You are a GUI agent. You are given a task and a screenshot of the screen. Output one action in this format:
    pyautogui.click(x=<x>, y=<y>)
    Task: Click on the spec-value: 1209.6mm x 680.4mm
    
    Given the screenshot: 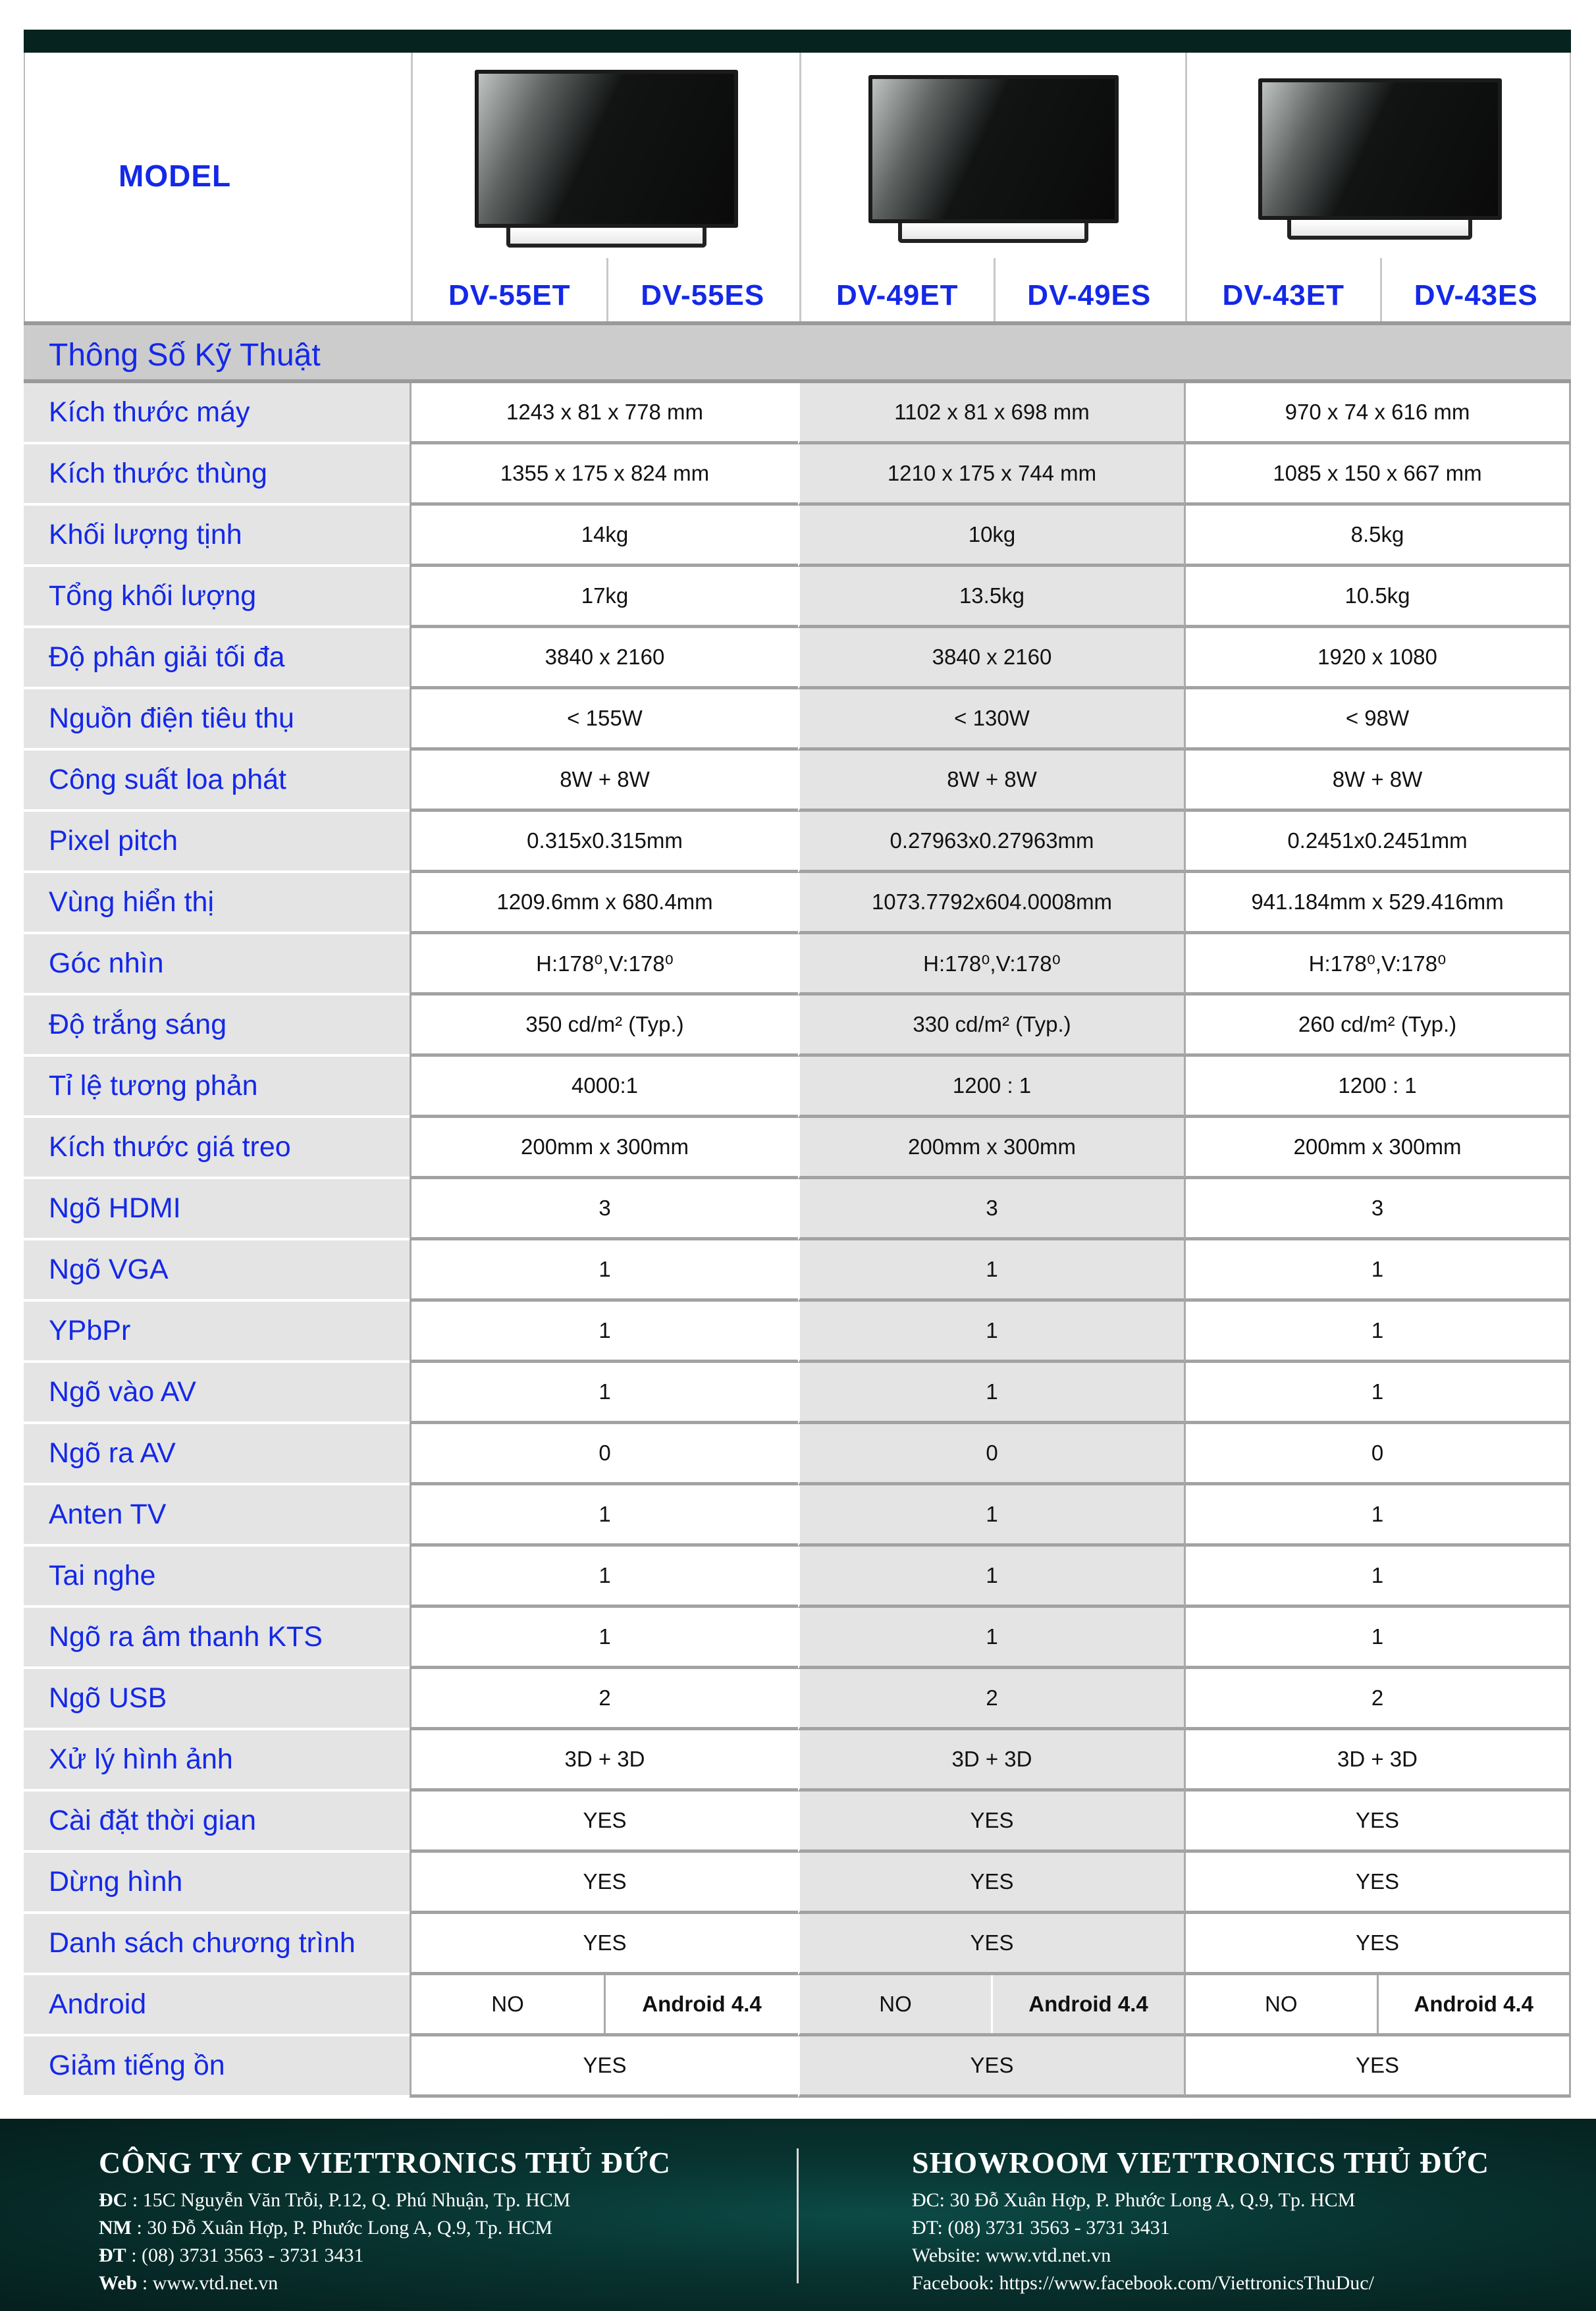 What is the action you would take?
    pyautogui.click(x=604, y=903)
    